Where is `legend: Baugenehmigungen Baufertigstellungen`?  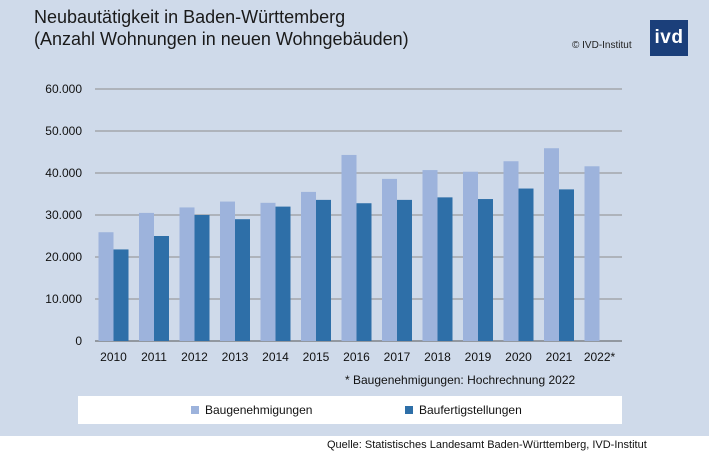
legend: Baugenehmigungen Baufertigstellungen is located at coordinates (350, 410).